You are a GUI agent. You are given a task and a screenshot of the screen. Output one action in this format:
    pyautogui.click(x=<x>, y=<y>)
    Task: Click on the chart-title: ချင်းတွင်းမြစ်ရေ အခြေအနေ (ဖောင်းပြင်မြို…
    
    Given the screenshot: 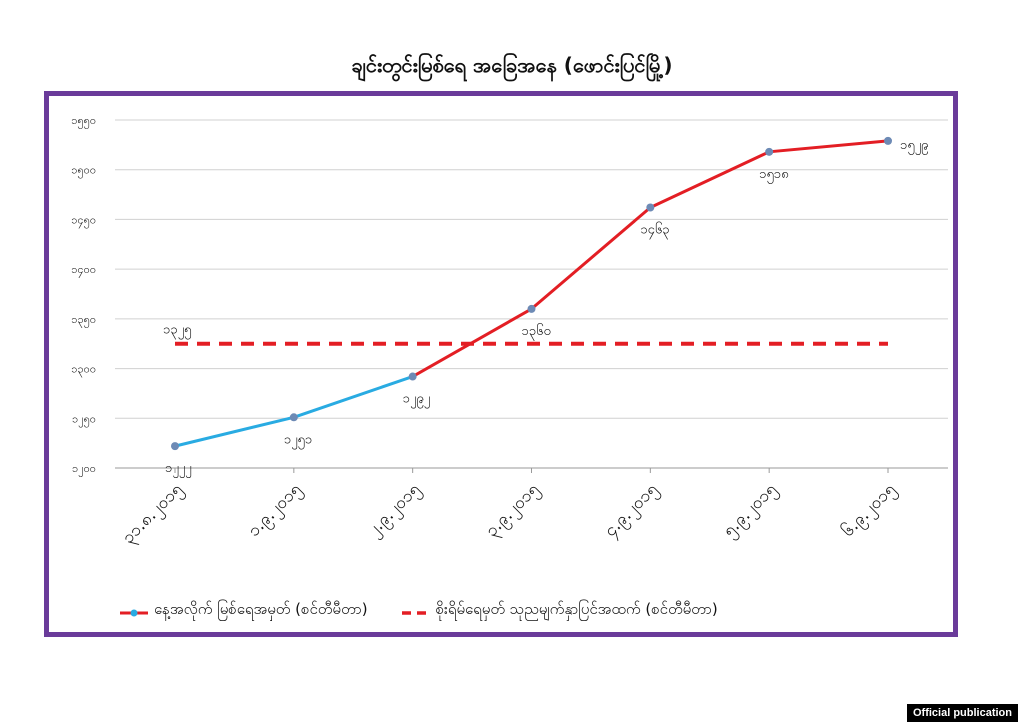 What is the action you would take?
    pyautogui.click(x=512, y=65)
    